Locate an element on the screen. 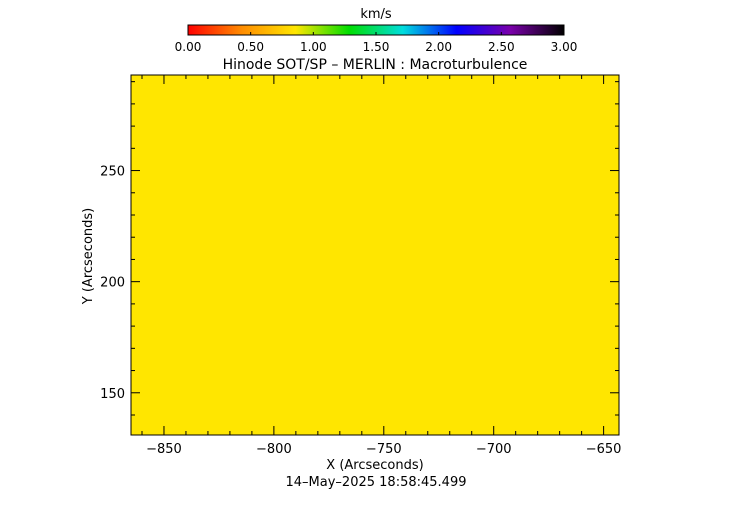  x-tick-label: −700 is located at coordinates (494, 449).